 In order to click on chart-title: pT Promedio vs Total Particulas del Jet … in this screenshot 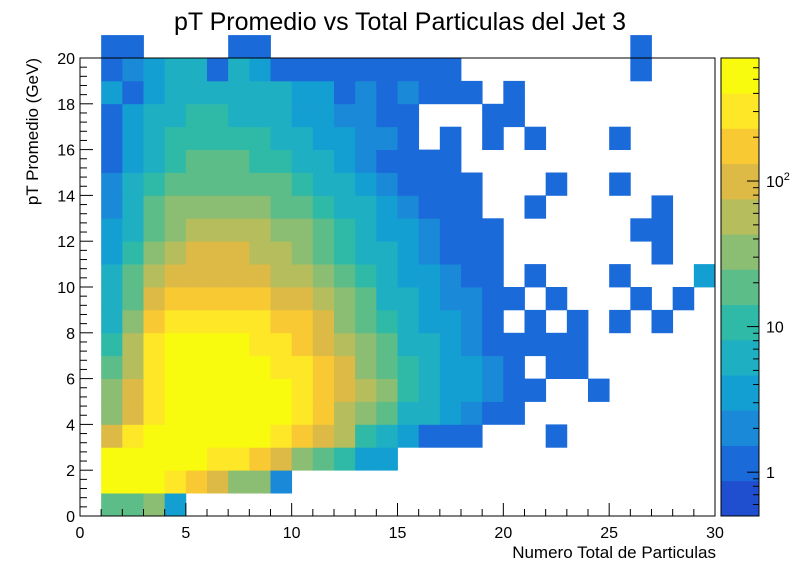, I will do `click(400, 22)`.